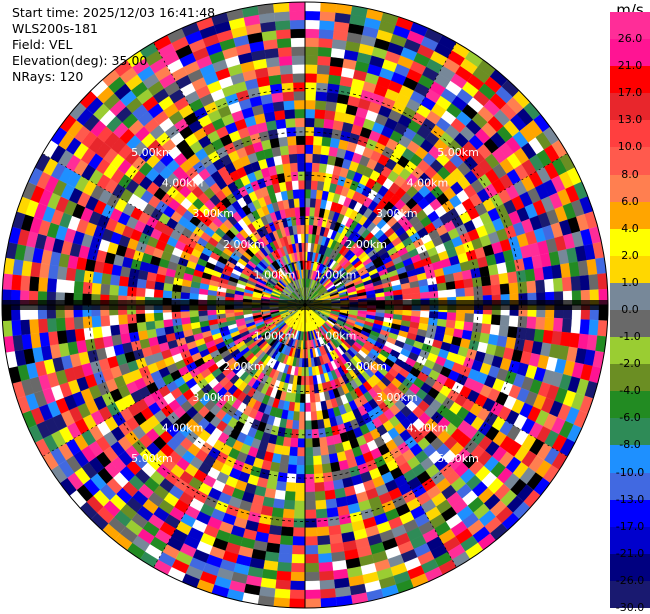 This screenshot has height=614, width=650. What do you see at coordinates (630, 66) in the screenshot?
I see `colorbar-tick-label: 21.0` at bounding box center [630, 66].